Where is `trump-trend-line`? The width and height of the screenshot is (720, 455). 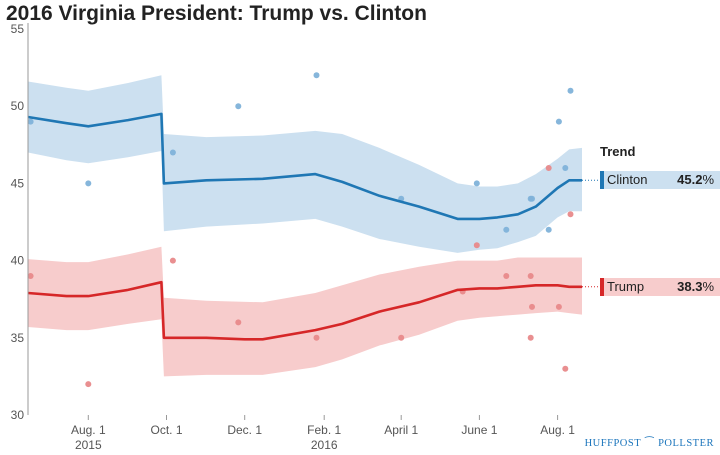
trump-trend-line is located at coordinates (304, 310).